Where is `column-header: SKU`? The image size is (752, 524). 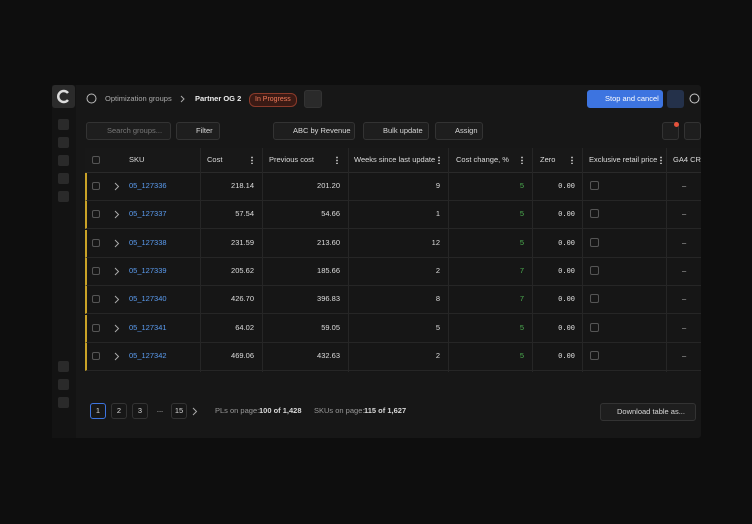 column-header: SKU is located at coordinates (137, 159).